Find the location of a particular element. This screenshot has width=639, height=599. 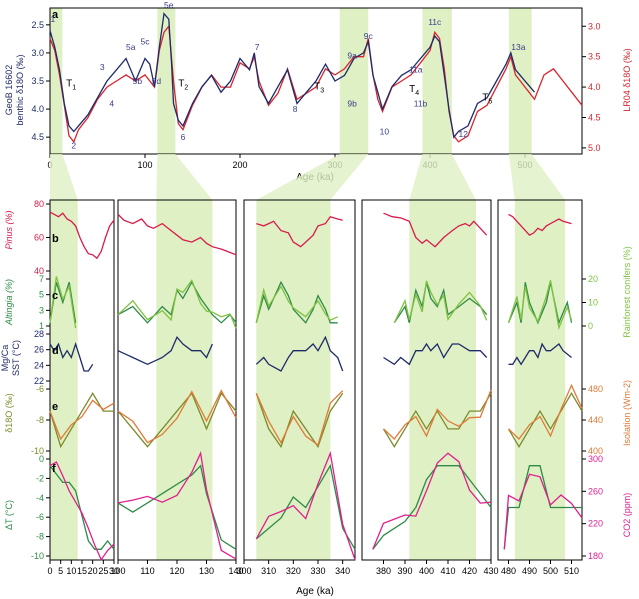

window-xtick-label: 120 is located at coordinates (176, 571).